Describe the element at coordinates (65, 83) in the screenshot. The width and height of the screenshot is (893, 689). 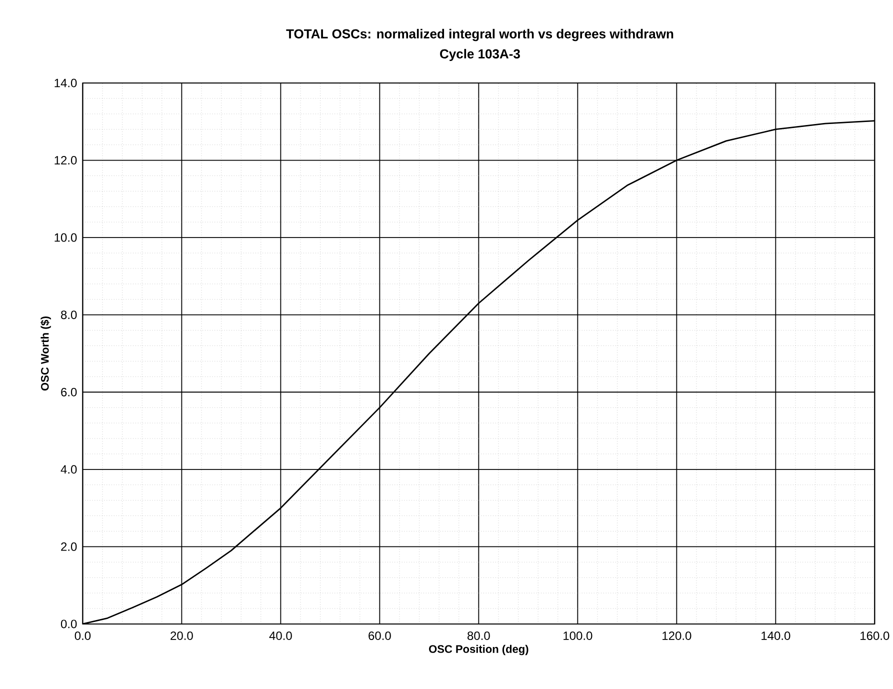
I see `y-tick-label: 14.0` at that location.